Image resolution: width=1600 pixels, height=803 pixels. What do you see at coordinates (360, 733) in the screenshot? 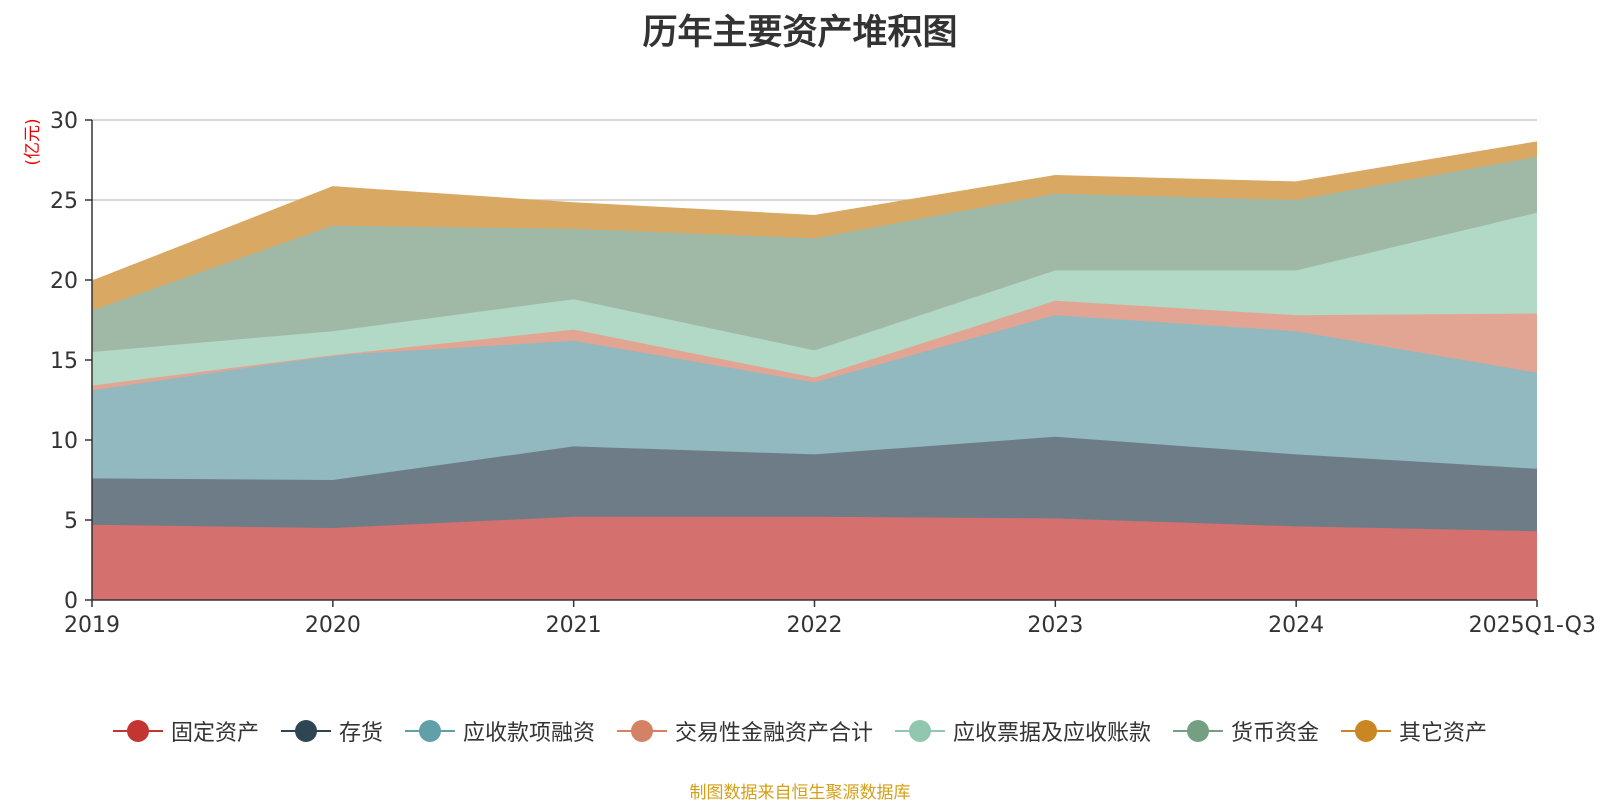
I see `legend-label: 存货` at bounding box center [360, 733].